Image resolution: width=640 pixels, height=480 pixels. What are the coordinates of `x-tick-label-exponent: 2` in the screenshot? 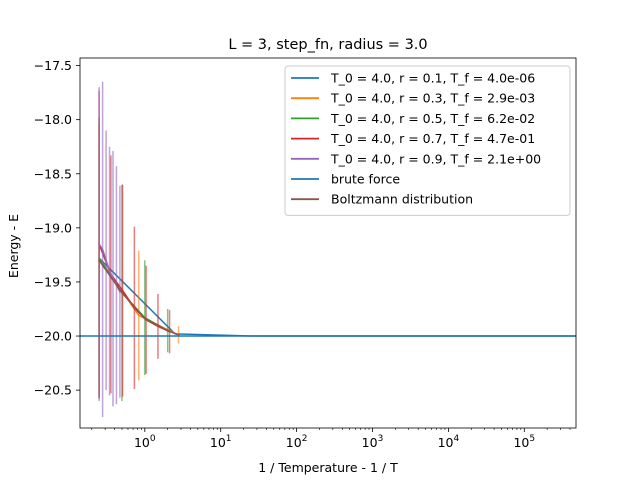 It's located at (305, 439).